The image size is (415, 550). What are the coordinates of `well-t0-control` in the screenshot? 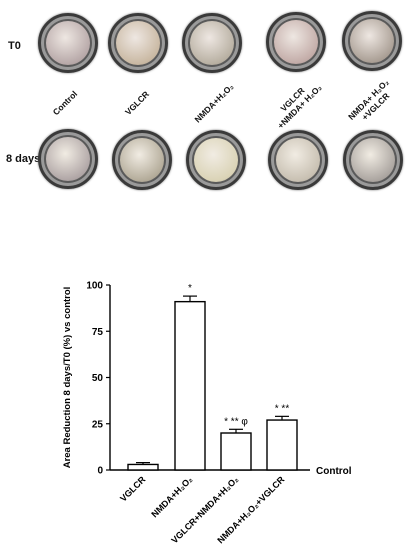 It's located at (68, 43).